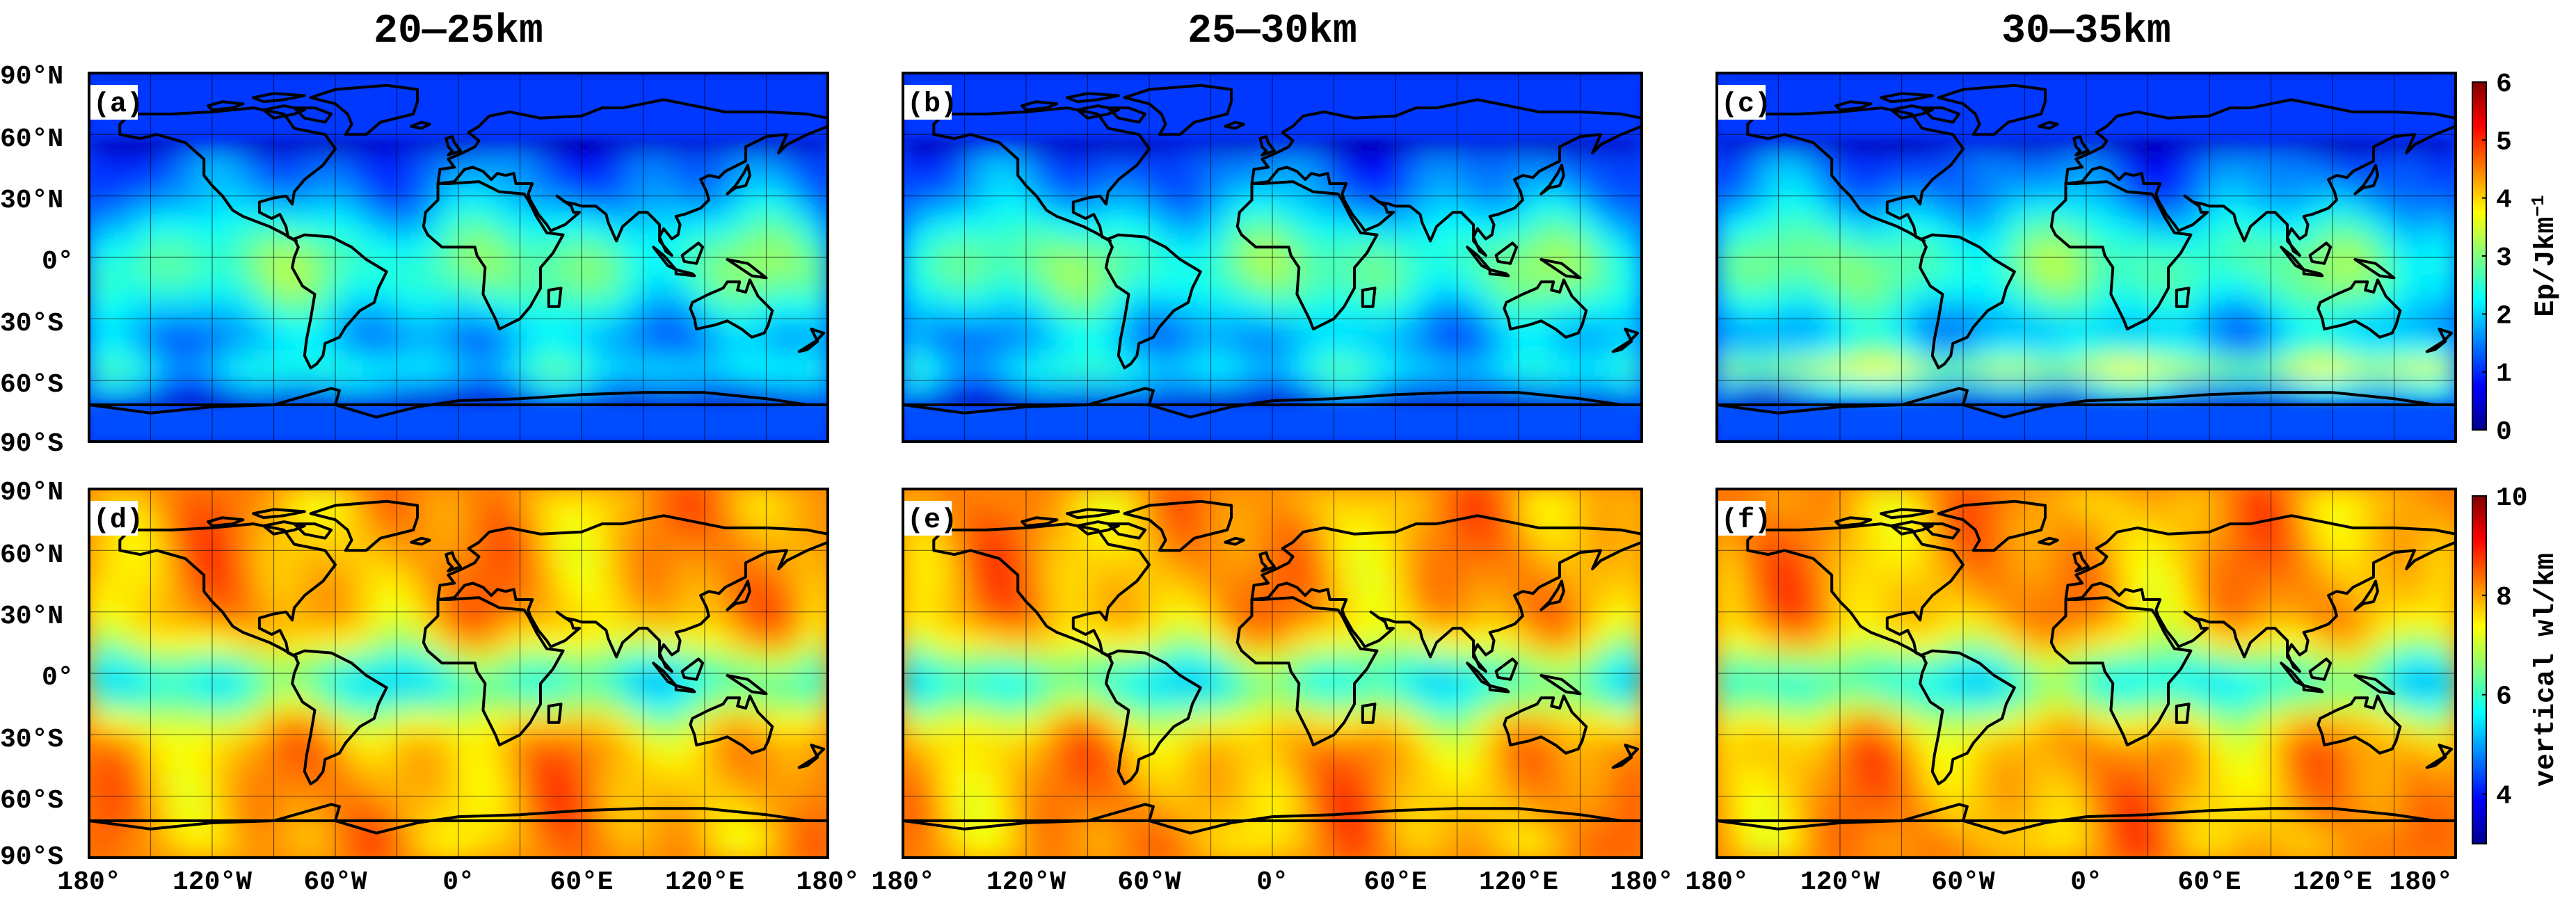  I want to click on lon-axis-3: 180° 120°W 60°W 0° 60°E 120°E 180°, so click(2068, 882).